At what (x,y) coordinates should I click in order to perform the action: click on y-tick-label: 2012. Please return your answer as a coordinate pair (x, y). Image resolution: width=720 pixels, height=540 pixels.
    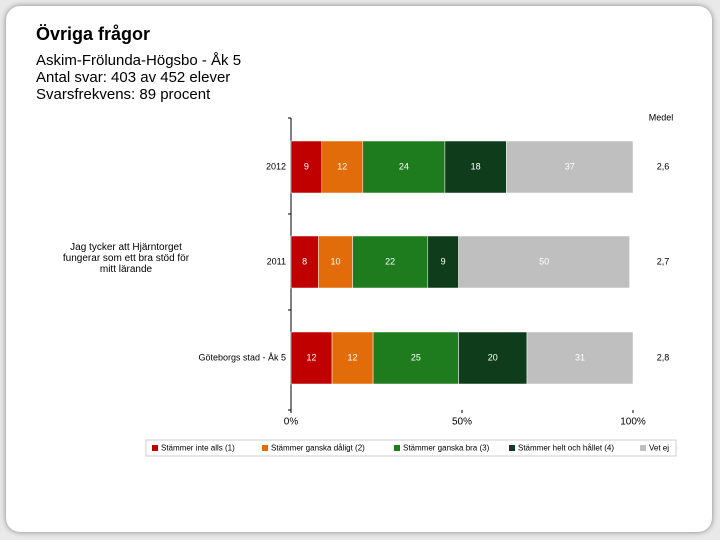
    Looking at the image, I should click on (276, 166).